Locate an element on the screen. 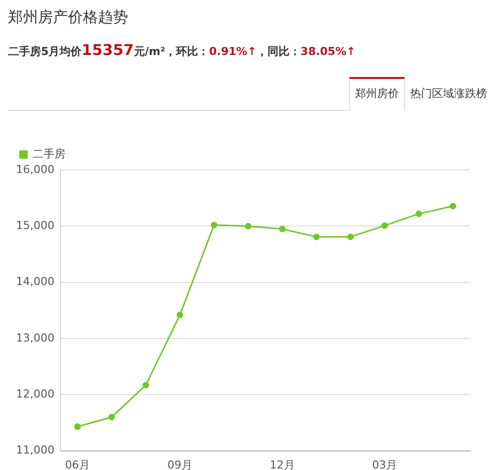 This screenshot has height=470, width=500. text: 郑州房价 is located at coordinates (377, 94).